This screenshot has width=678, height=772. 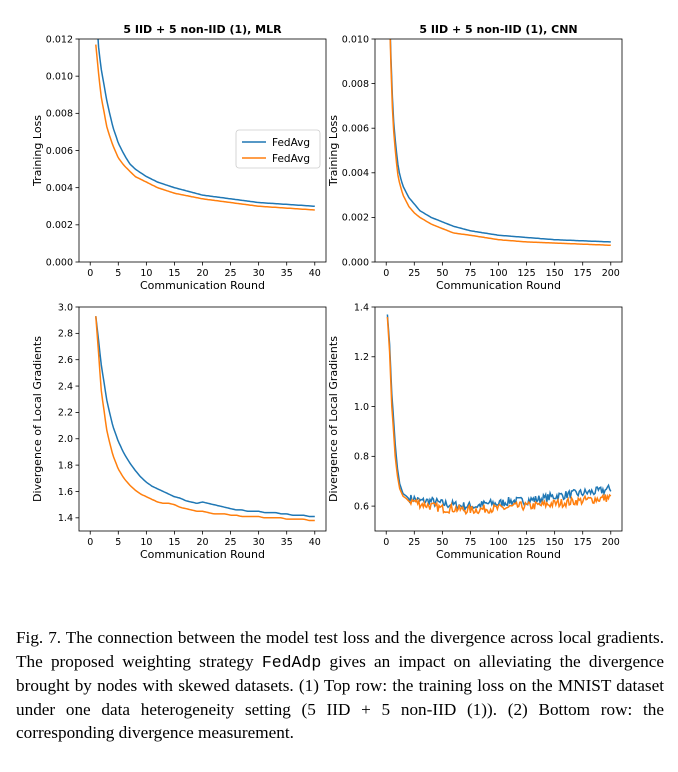 What do you see at coordinates (65, 492) in the screenshot?
I see `y-tick-label: 1.6` at bounding box center [65, 492].